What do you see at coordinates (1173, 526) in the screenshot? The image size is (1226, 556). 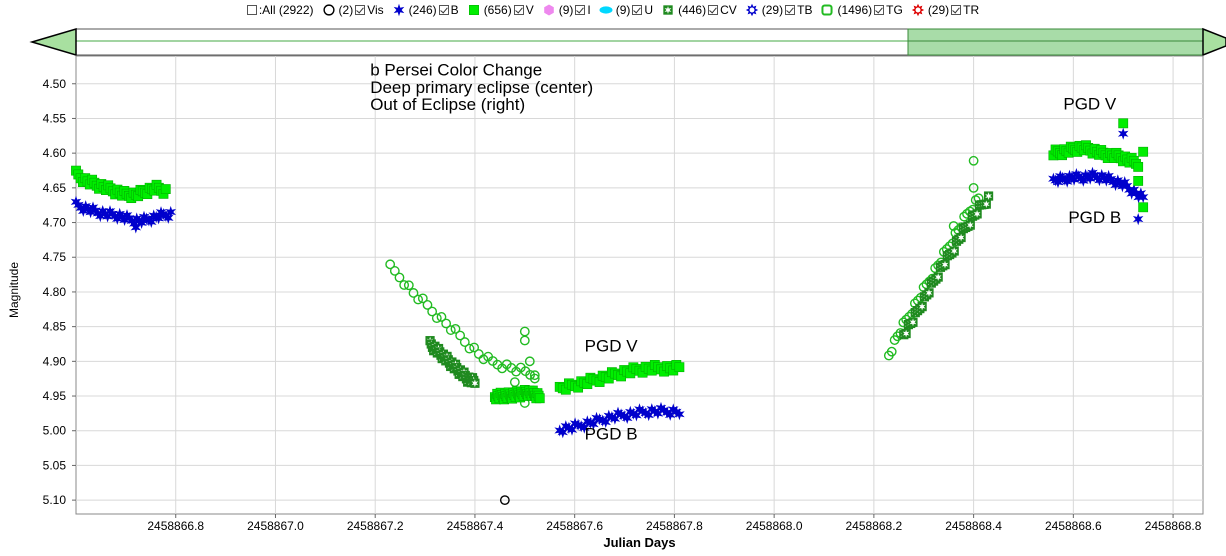 I see `x-tick-label: 2458868.8` at bounding box center [1173, 526].